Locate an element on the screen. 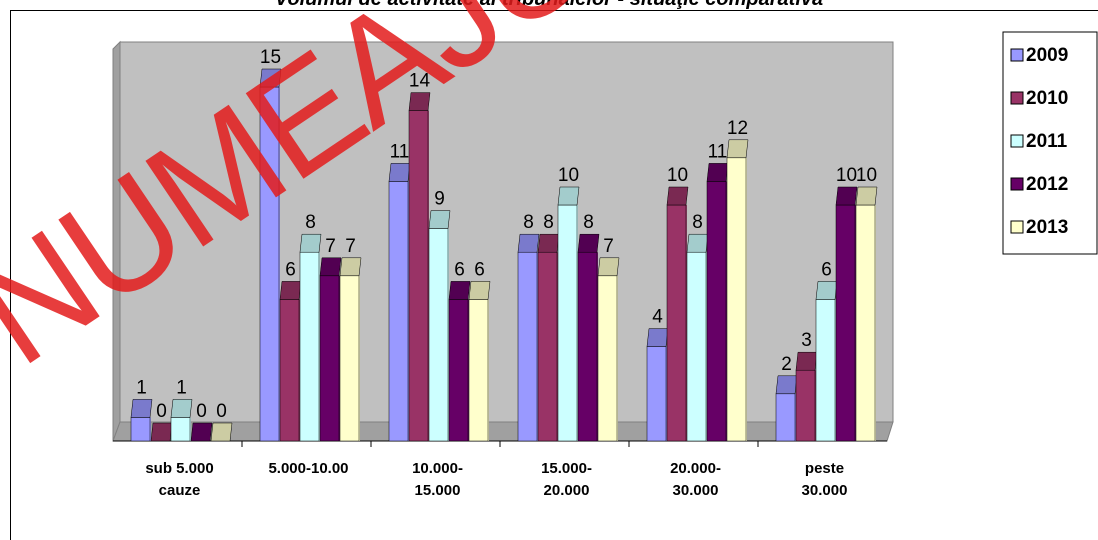 The image size is (1098, 540). legend: 2009 2010 2011 2012 2013 is located at coordinates (1039, 141).